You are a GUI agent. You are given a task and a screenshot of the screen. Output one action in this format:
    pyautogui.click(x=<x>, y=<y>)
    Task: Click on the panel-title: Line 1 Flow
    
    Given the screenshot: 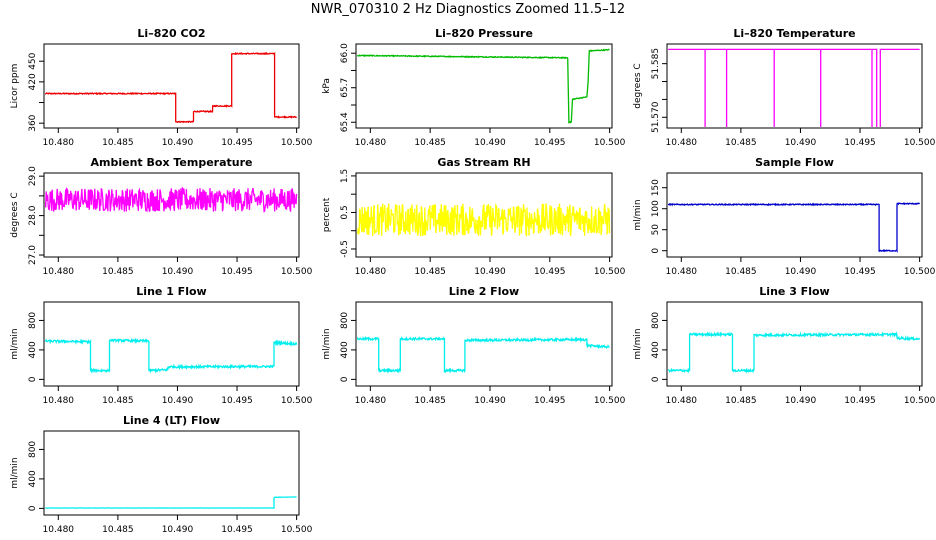 What is the action you would take?
    pyautogui.click(x=171, y=291)
    